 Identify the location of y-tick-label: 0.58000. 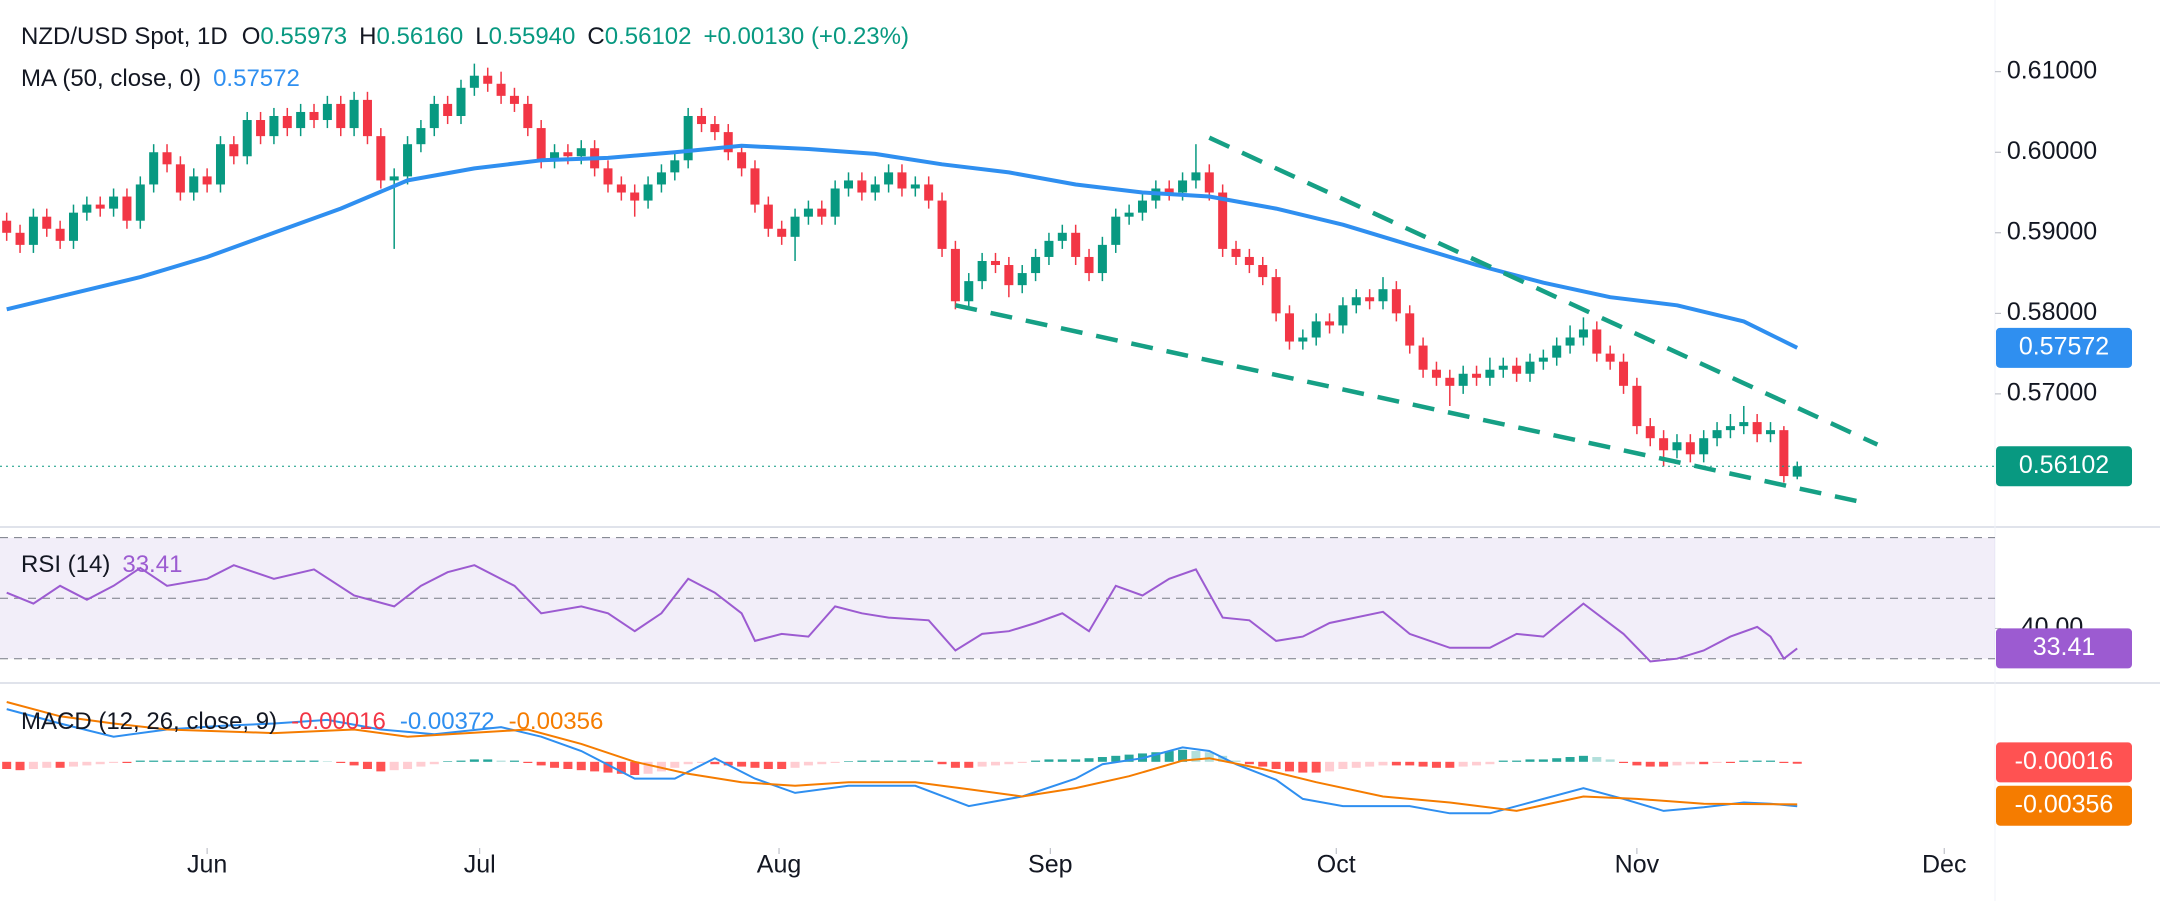
(2052, 312).